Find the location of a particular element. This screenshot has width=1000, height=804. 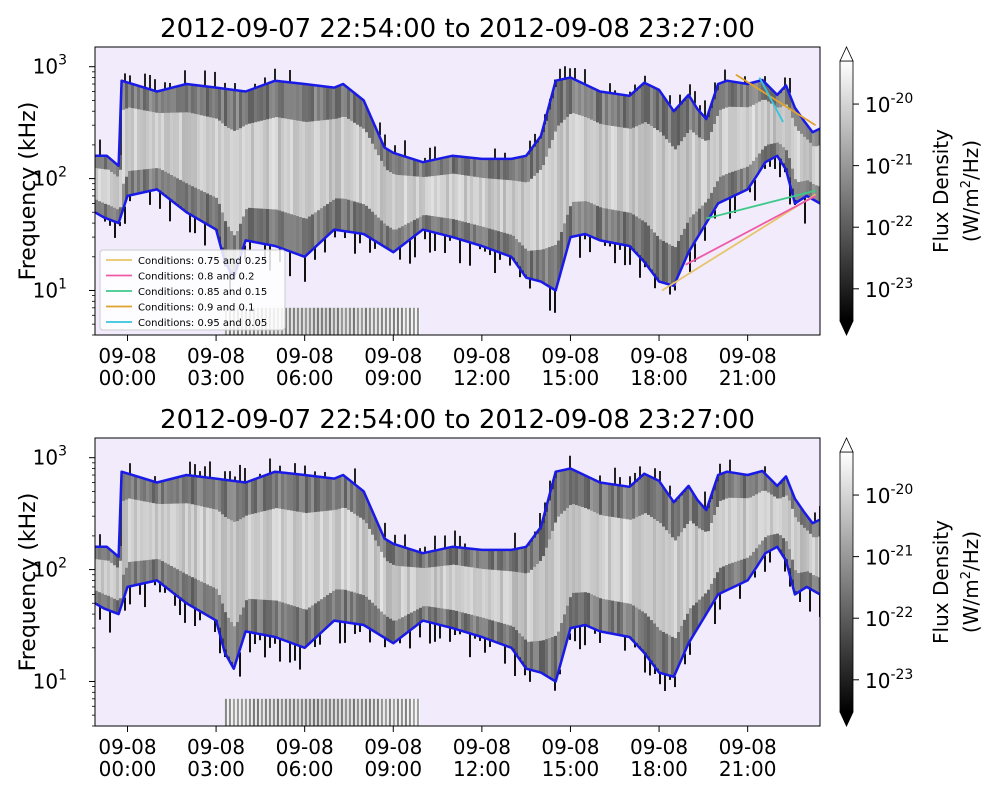

colorbar-label-unit: (W/m is located at coordinates (971, 606).